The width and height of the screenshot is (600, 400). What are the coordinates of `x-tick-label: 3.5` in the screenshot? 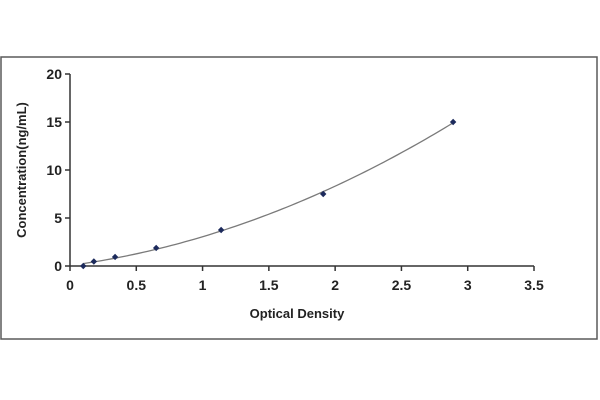 It's located at (534, 285).